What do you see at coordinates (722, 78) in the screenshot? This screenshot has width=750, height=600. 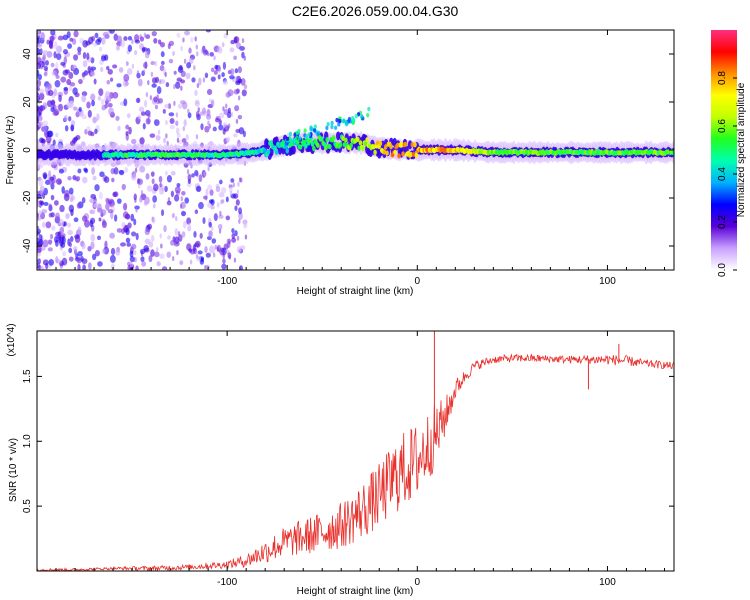 I see `colorbar-tick-label: 0.8` at bounding box center [722, 78].